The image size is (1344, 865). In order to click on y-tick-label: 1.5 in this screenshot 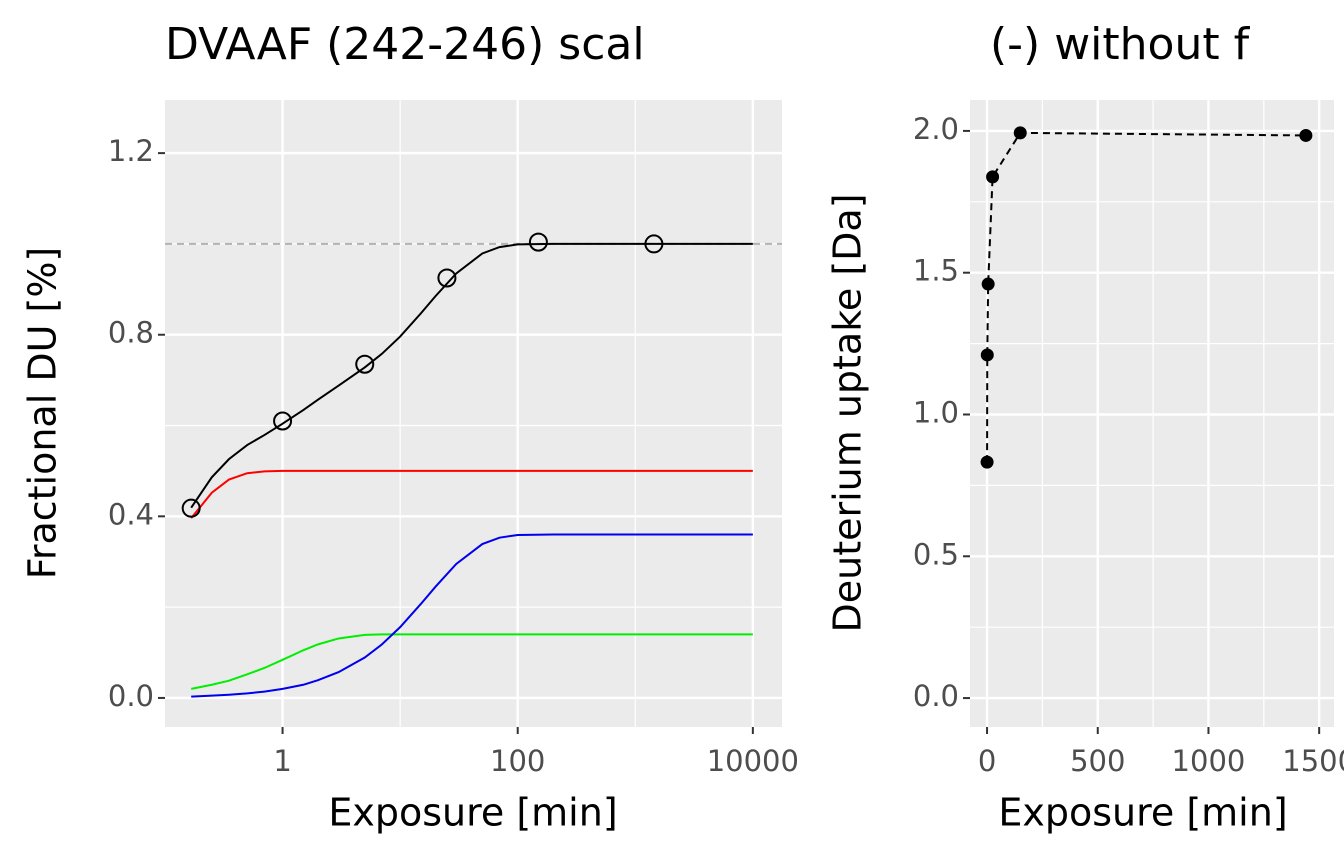, I will do `click(936, 271)`.